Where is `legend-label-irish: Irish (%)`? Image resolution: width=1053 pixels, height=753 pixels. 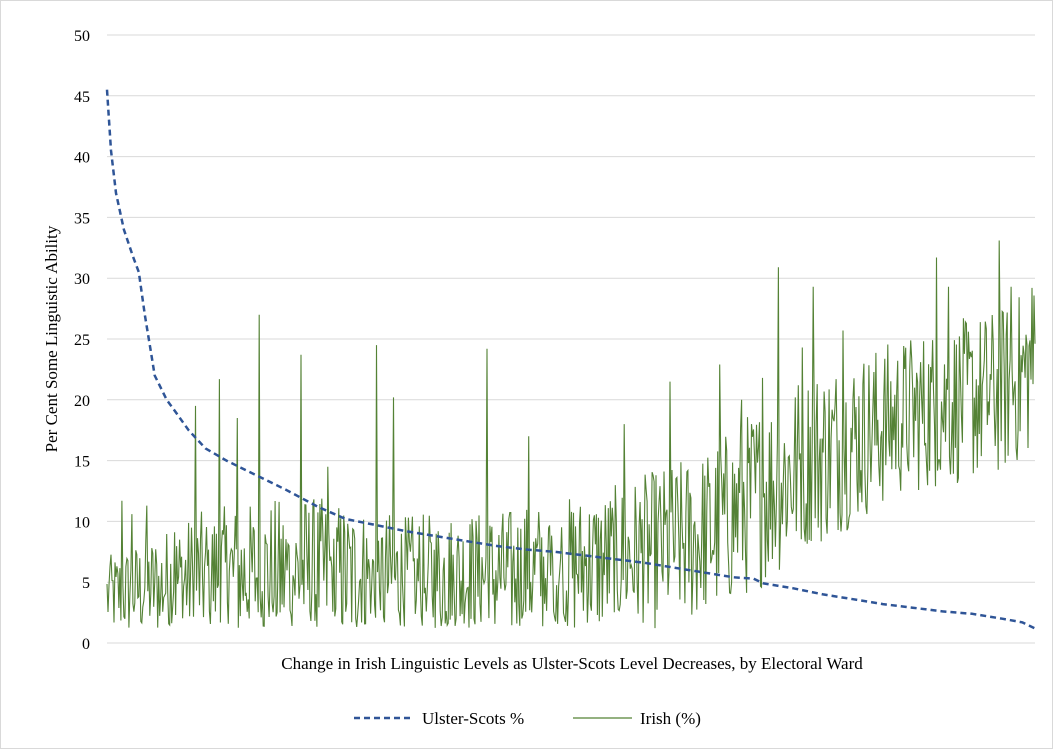
legend-label-irish: Irish (%) is located at coordinates (670, 718).